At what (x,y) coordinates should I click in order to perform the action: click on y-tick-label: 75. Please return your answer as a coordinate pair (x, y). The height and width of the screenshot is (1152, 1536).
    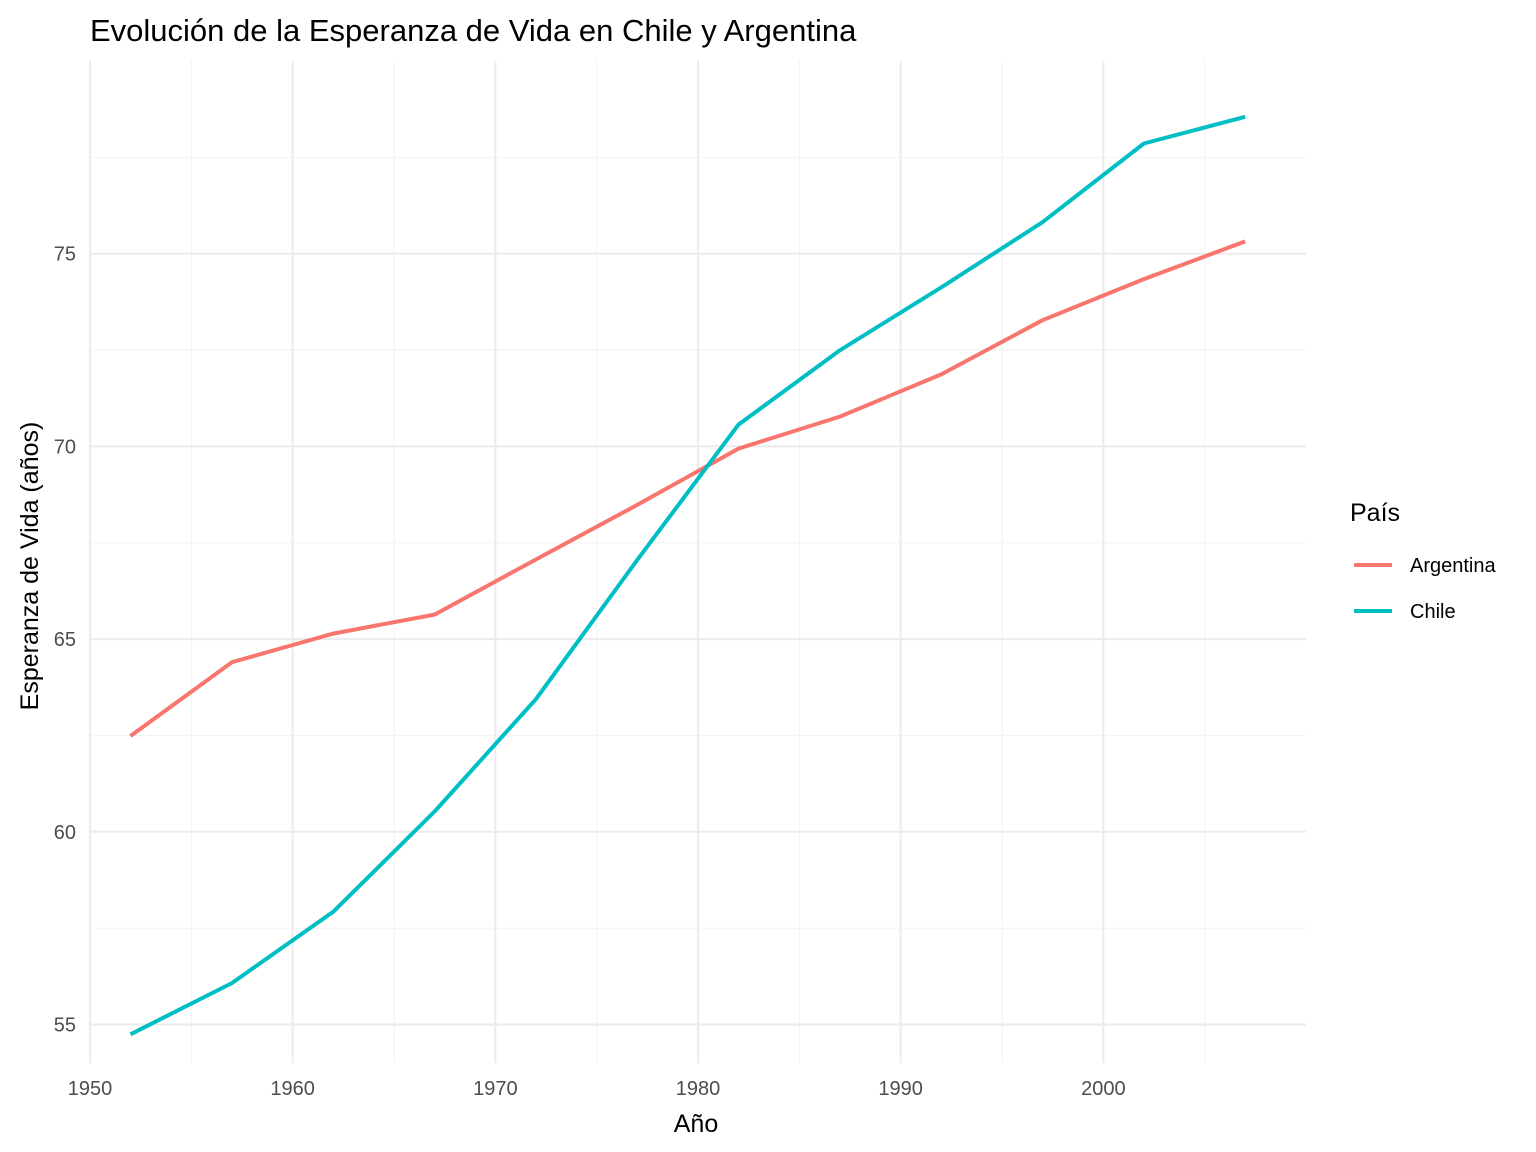
    Looking at the image, I should click on (65, 255).